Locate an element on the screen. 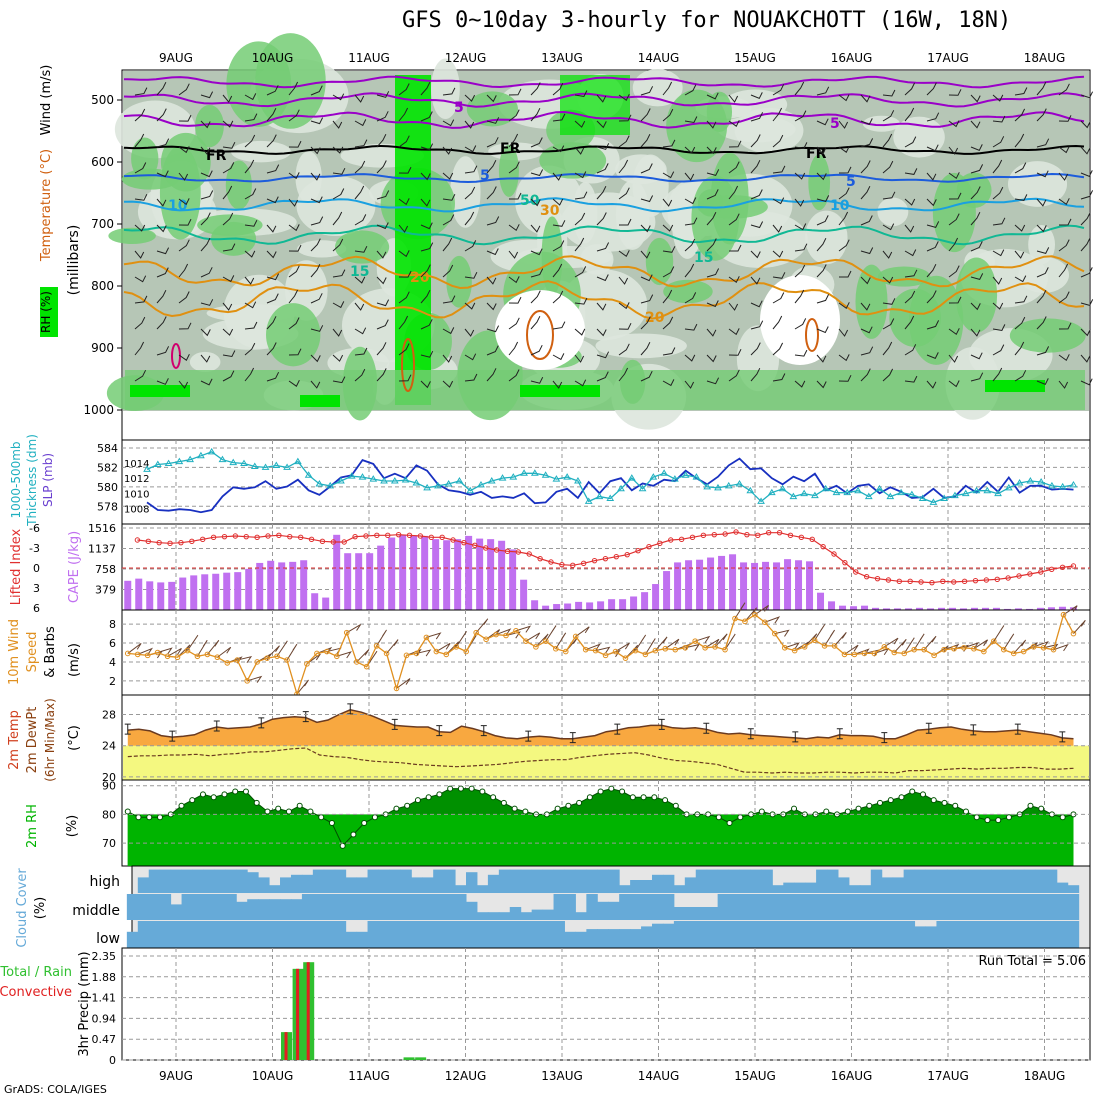 The height and width of the screenshot is (1100, 1100). isotherm-closed is located at coordinates (540, 335).